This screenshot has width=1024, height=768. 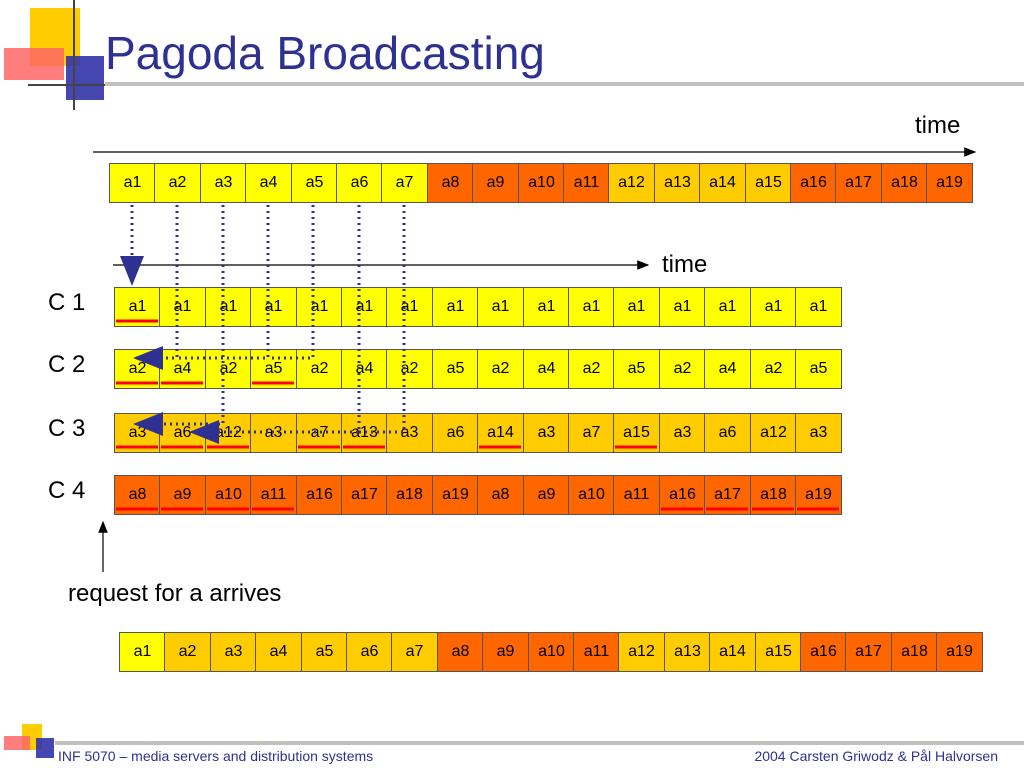 What do you see at coordinates (175, 593) in the screenshot?
I see `request-label: request for a arrives` at bounding box center [175, 593].